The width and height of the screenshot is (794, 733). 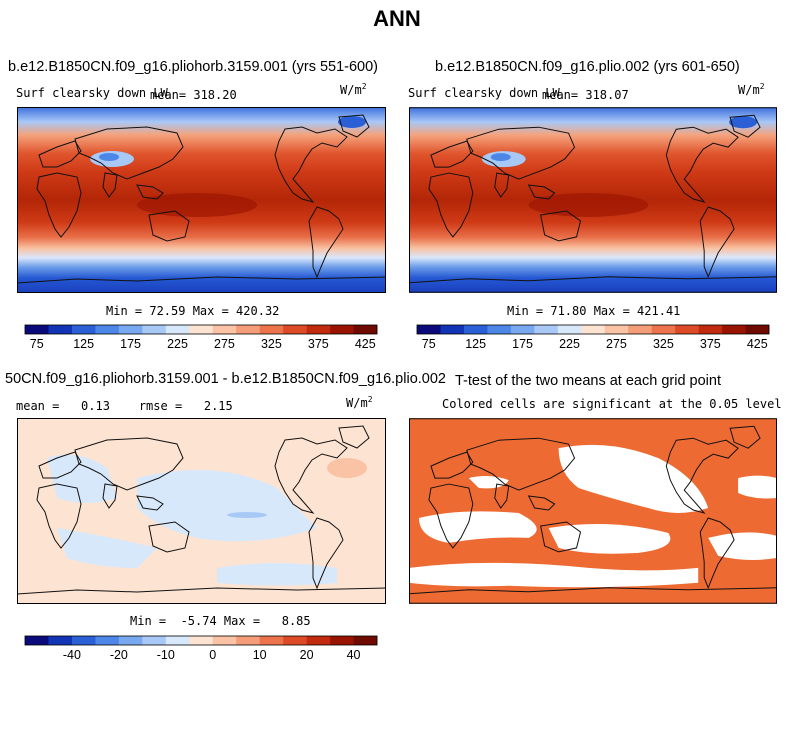 What do you see at coordinates (353, 89) in the screenshot?
I see `units-label-top-left: W/m2` at bounding box center [353, 89].